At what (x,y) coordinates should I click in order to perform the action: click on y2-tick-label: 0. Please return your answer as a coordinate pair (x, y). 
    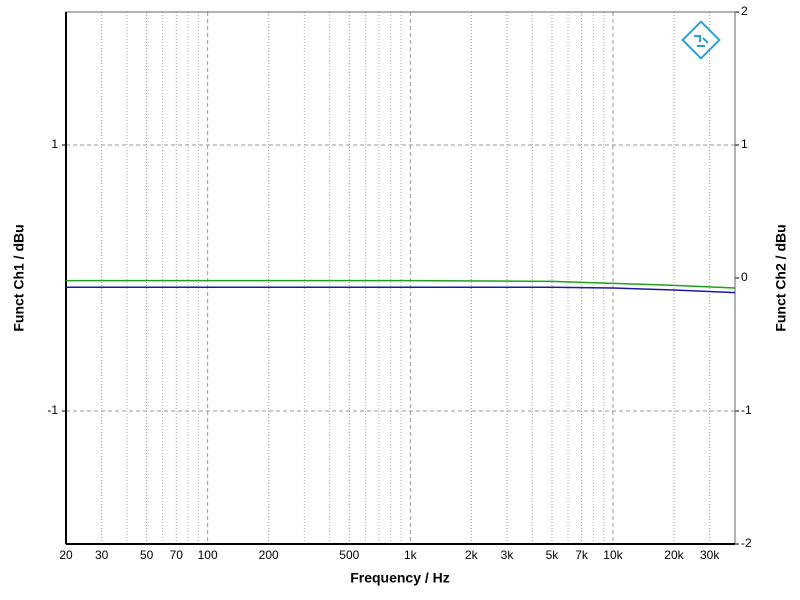
    Looking at the image, I should click on (744, 277).